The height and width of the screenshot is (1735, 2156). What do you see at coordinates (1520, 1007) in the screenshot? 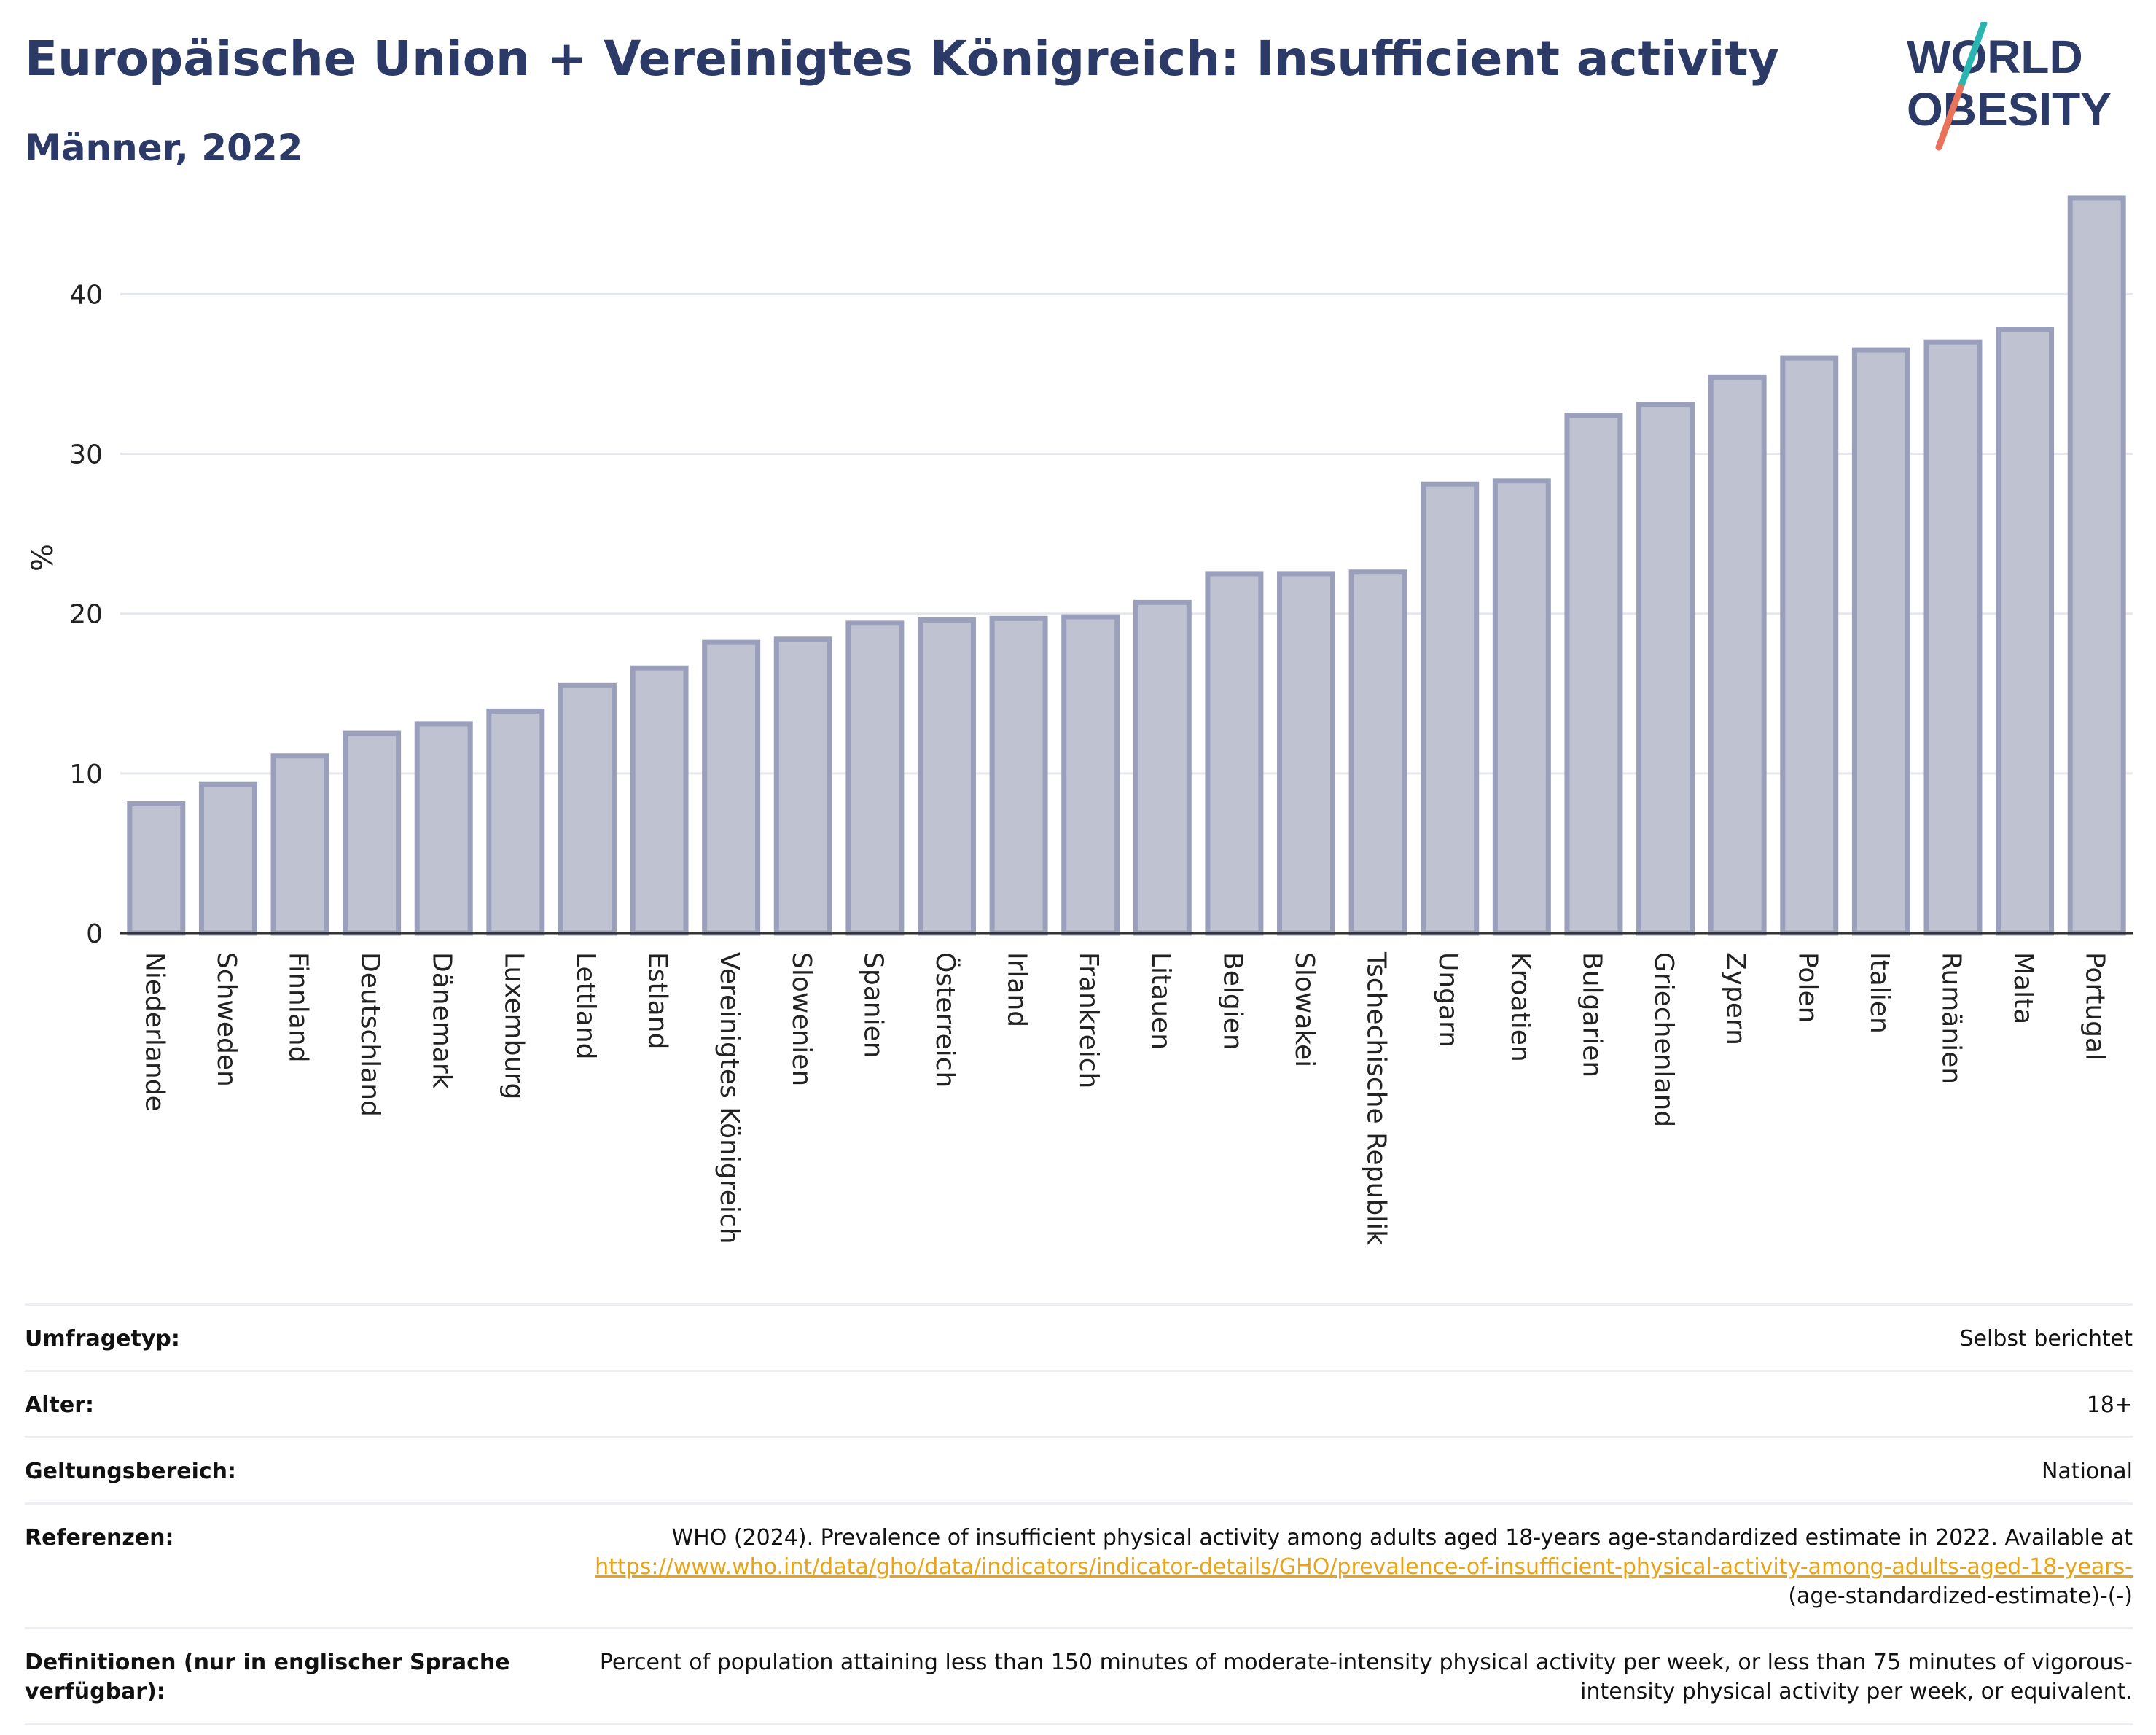
I see `x-tick-label: Kroatien` at bounding box center [1520, 1007].